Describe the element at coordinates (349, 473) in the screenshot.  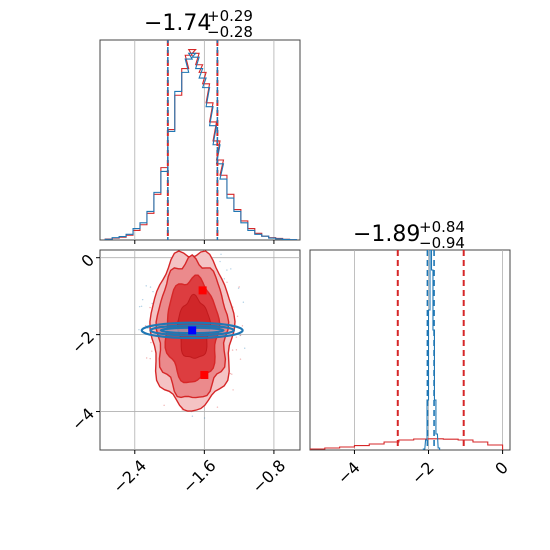
I see `x-tick-label: −4` at that location.